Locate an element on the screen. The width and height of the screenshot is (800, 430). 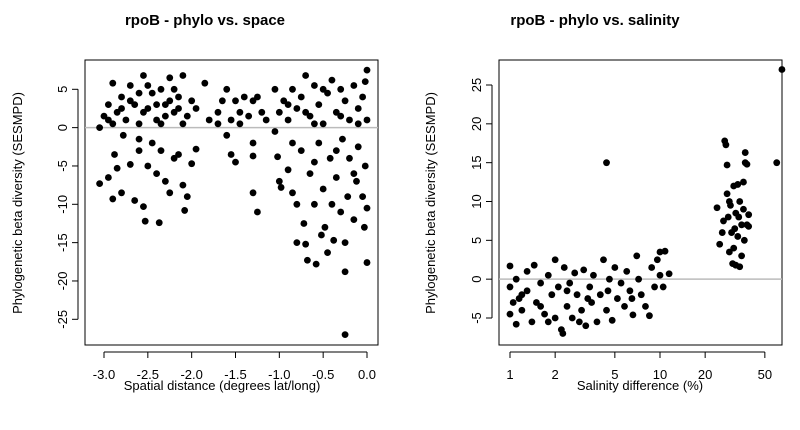
x-axis-label: Spatial distance (degrees lat/long) is located at coordinates (222, 385).